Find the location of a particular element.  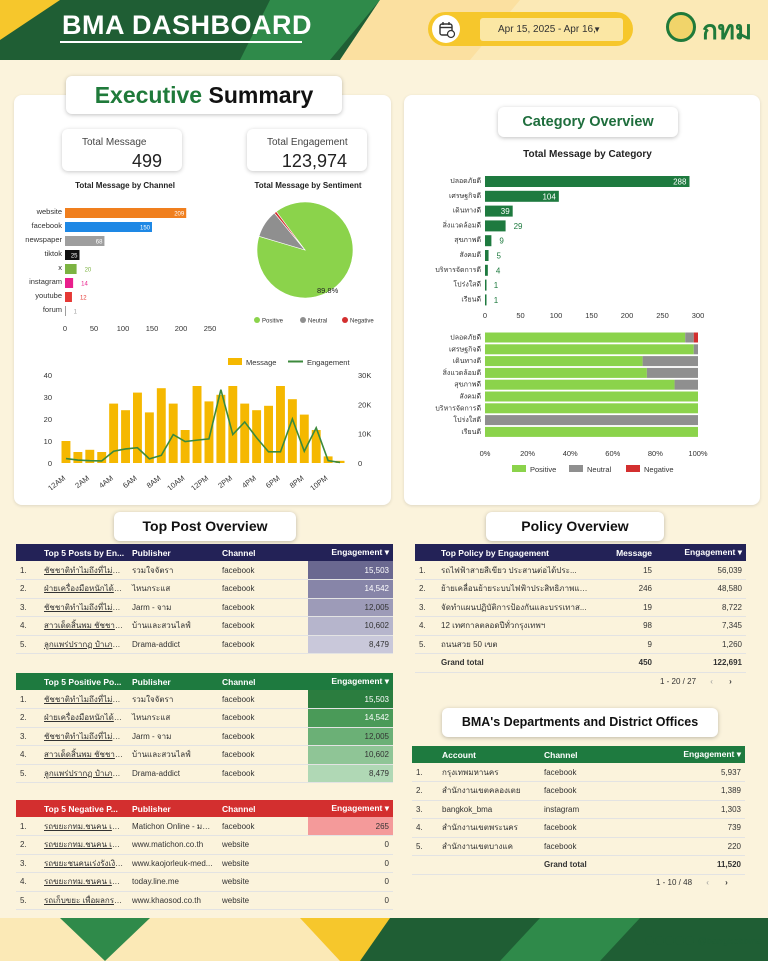

message-cell: 9 is located at coordinates (624, 644).